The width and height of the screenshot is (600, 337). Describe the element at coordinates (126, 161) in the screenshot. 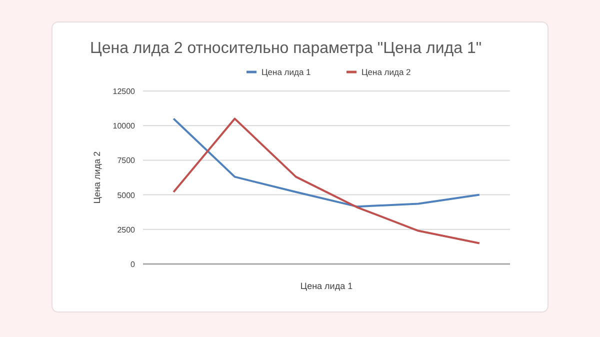

I see `y-tick-label: 7500` at that location.